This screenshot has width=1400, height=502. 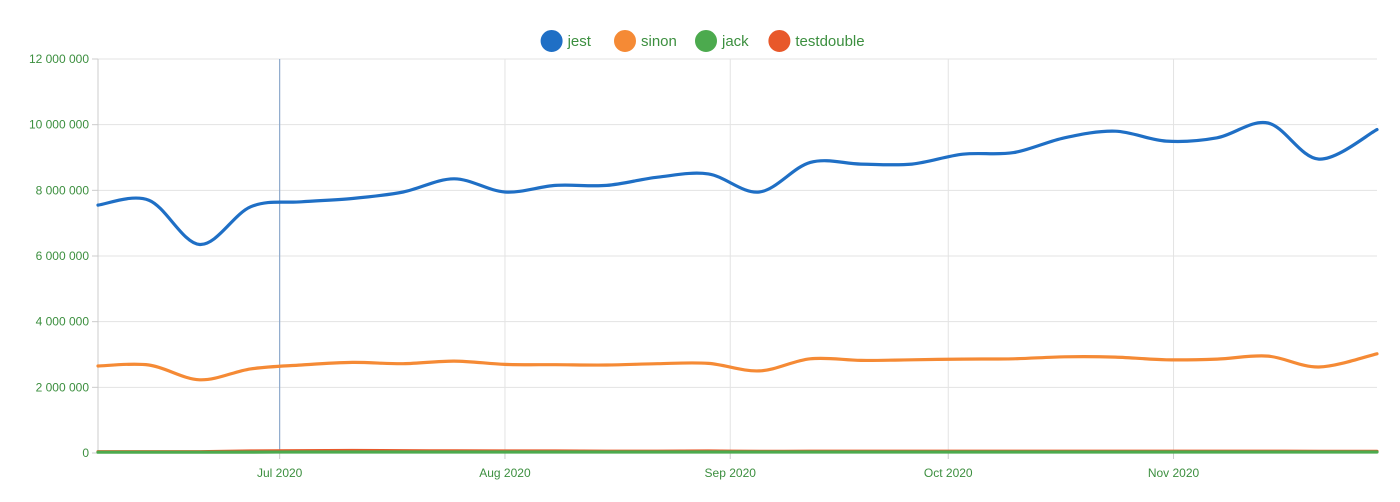 I want to click on legend-label: jest, so click(x=579, y=41).